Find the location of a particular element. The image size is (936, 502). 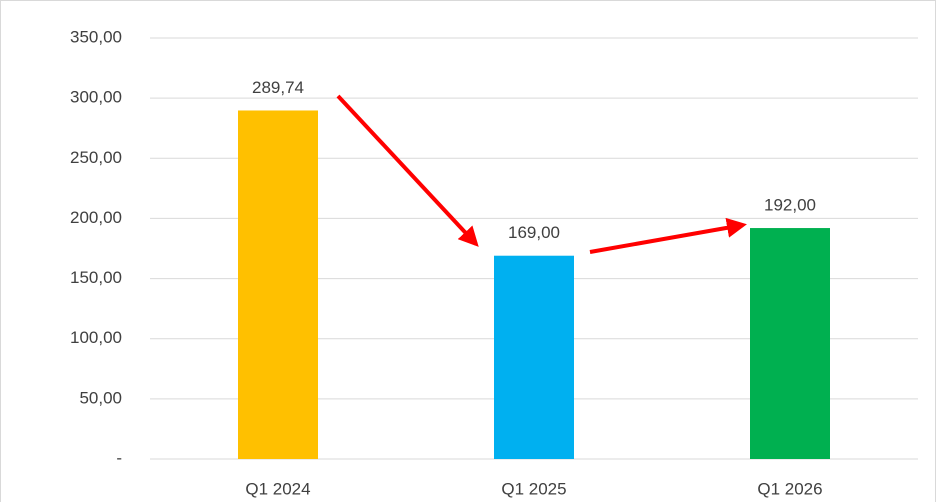

y-tick-label: 200,00 is located at coordinates (96, 217).